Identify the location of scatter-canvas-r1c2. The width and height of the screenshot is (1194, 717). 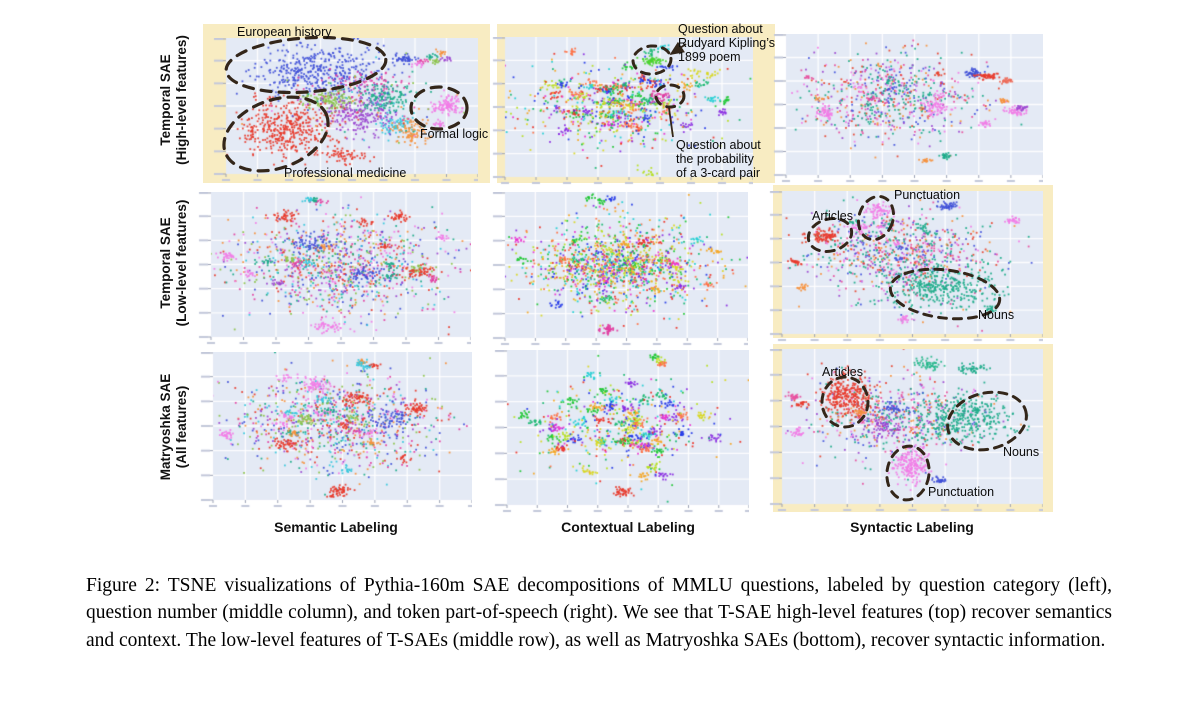
(622, 112).